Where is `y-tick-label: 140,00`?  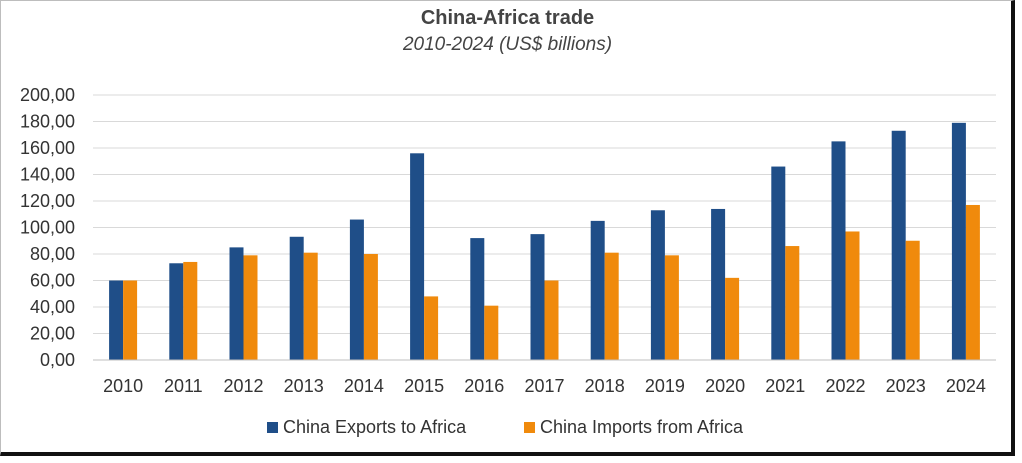
y-tick-label: 140,00 is located at coordinates (47, 175).